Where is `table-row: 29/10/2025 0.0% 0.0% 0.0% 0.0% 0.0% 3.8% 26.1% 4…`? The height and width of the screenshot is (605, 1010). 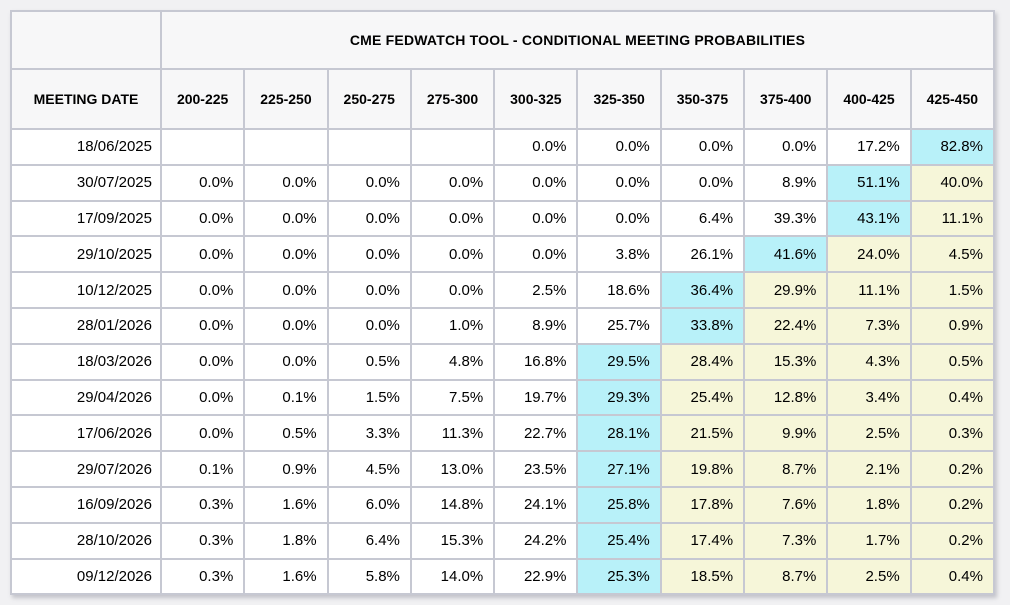 table-row: 29/10/2025 0.0% 0.0% 0.0% 0.0% 0.0% 3.8% 26.1% 4… is located at coordinates (503, 254).